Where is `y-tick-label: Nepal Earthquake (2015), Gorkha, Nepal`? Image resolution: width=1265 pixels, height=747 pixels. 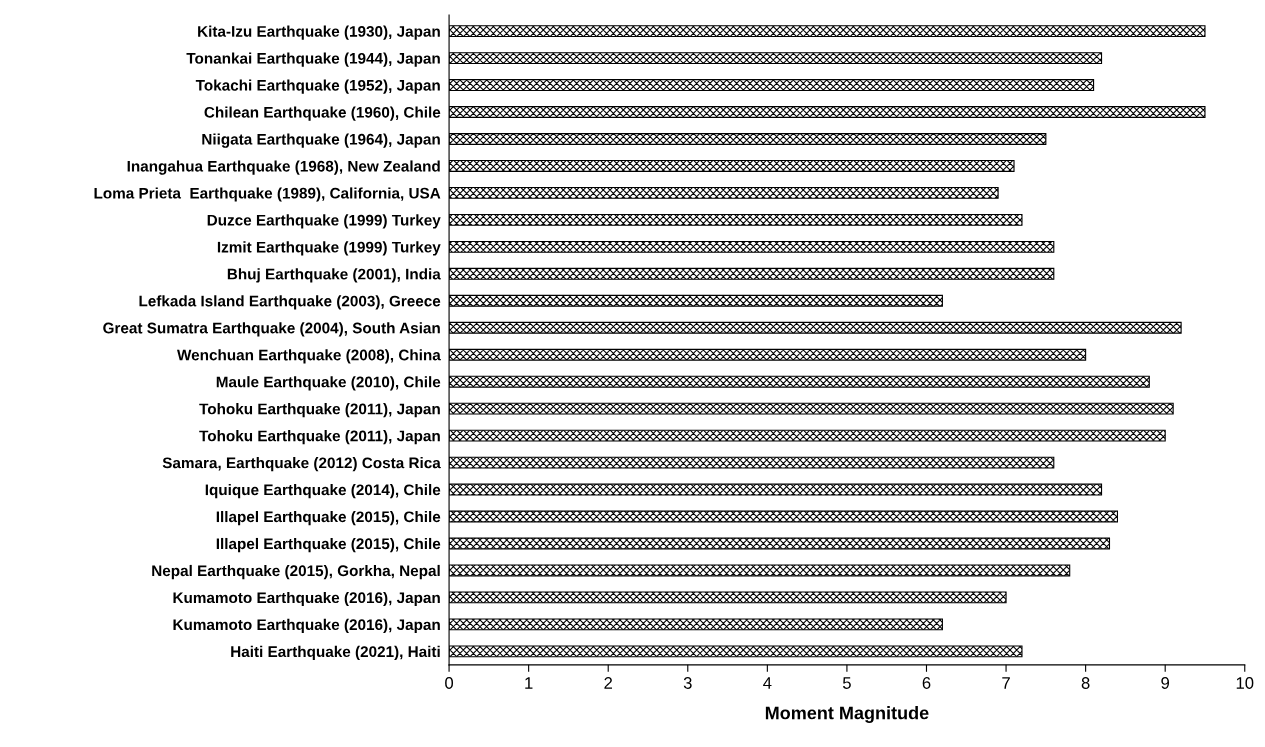
y-tick-label: Nepal Earthquake (2015), Gorkha, Nepal is located at coordinates (296, 572).